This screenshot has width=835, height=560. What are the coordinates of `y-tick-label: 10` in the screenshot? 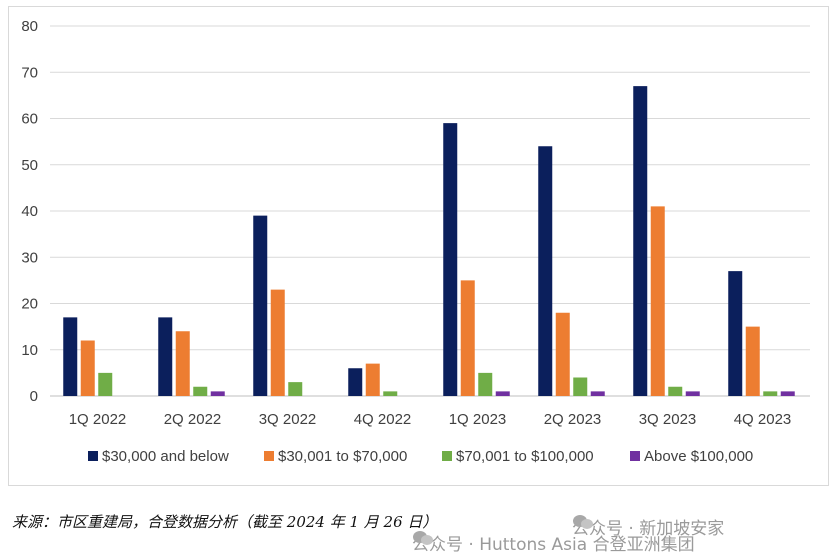 It's located at (29, 350).